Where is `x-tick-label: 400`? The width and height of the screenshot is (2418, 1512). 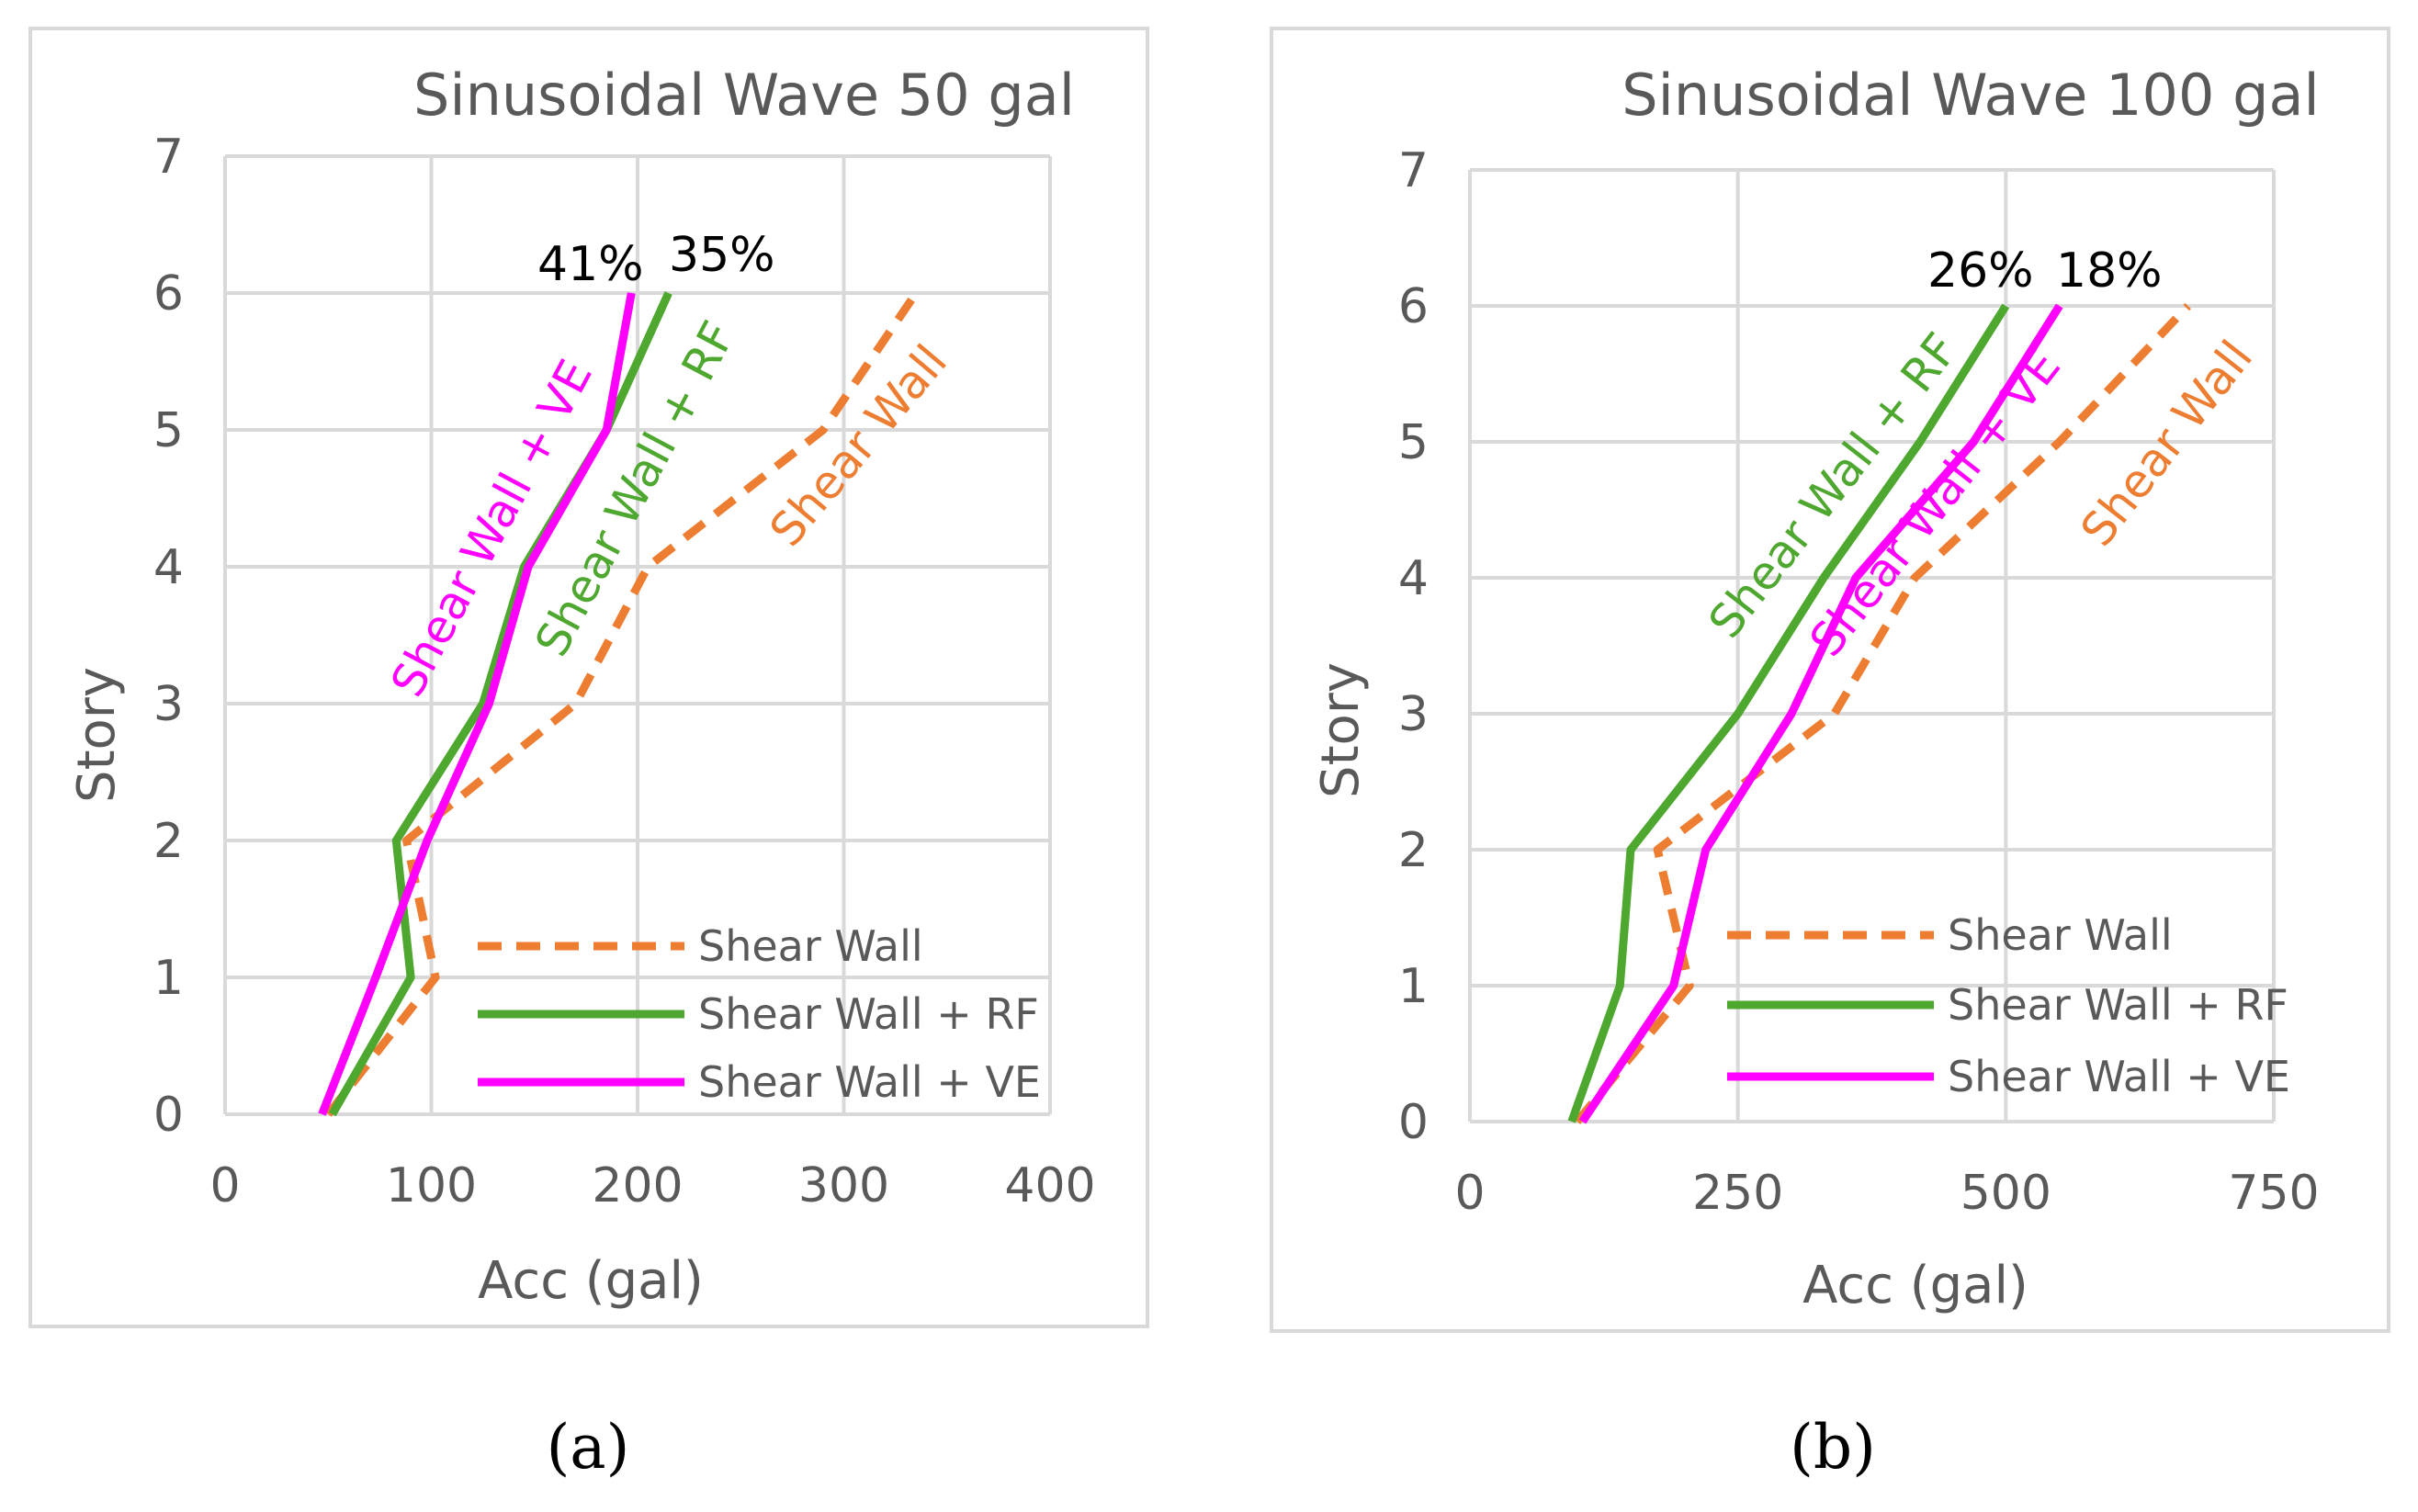
x-tick-label: 400 is located at coordinates (1050, 1185).